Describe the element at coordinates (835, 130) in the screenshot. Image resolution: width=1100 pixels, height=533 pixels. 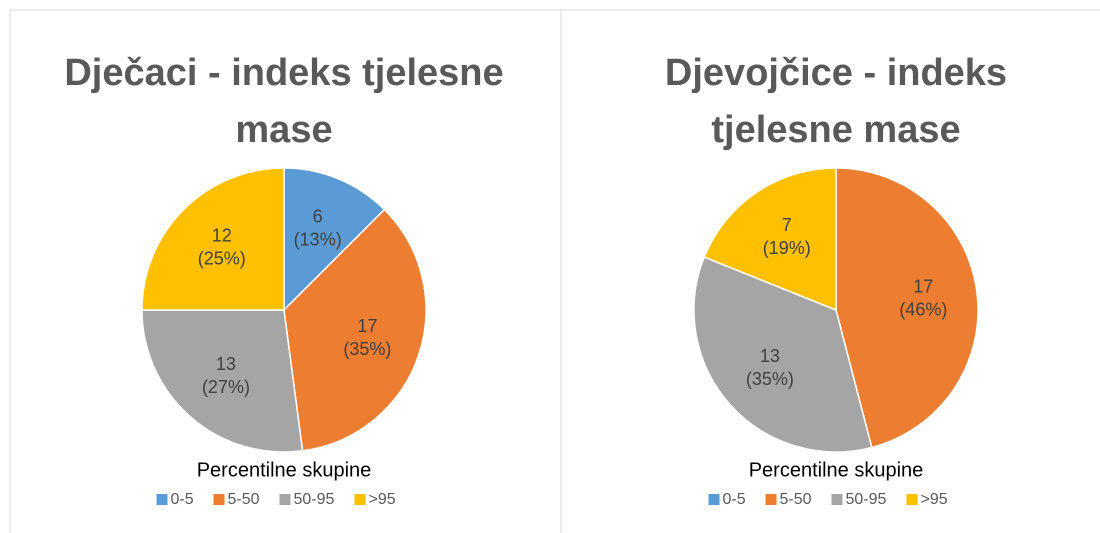
I see `chart-title: tjelesne mase` at that location.